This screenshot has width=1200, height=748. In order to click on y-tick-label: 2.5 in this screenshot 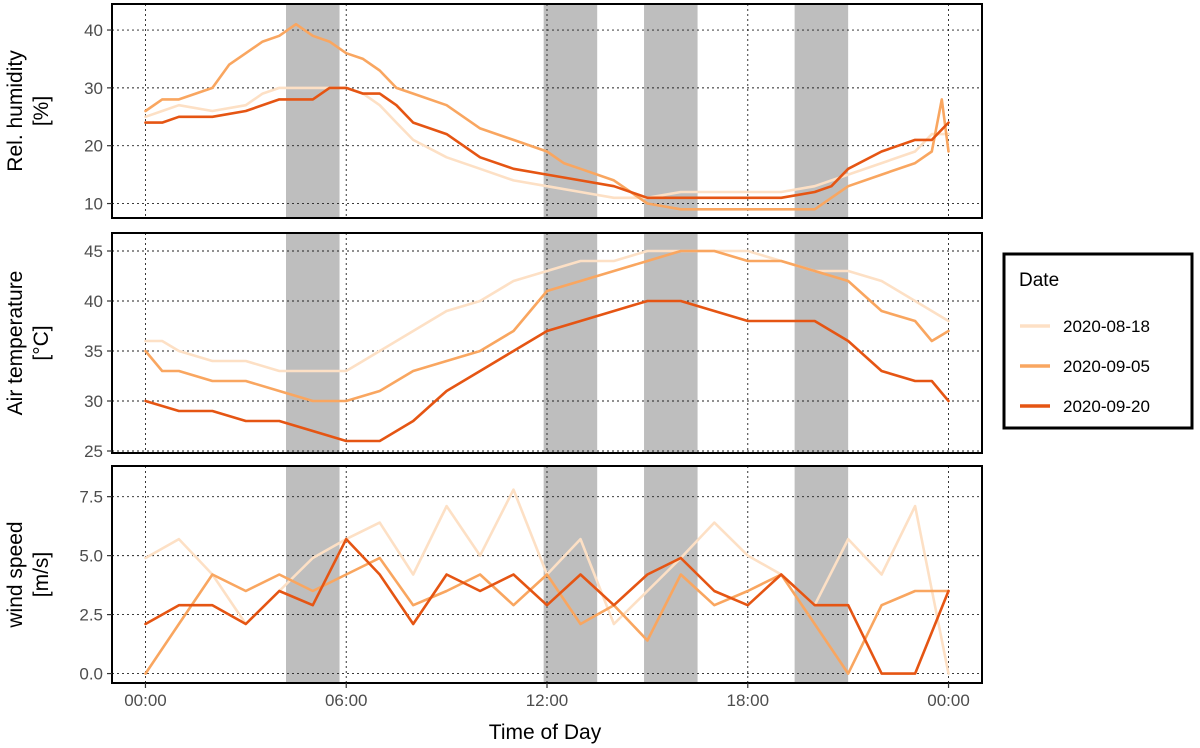, I will do `click(91, 615)`.